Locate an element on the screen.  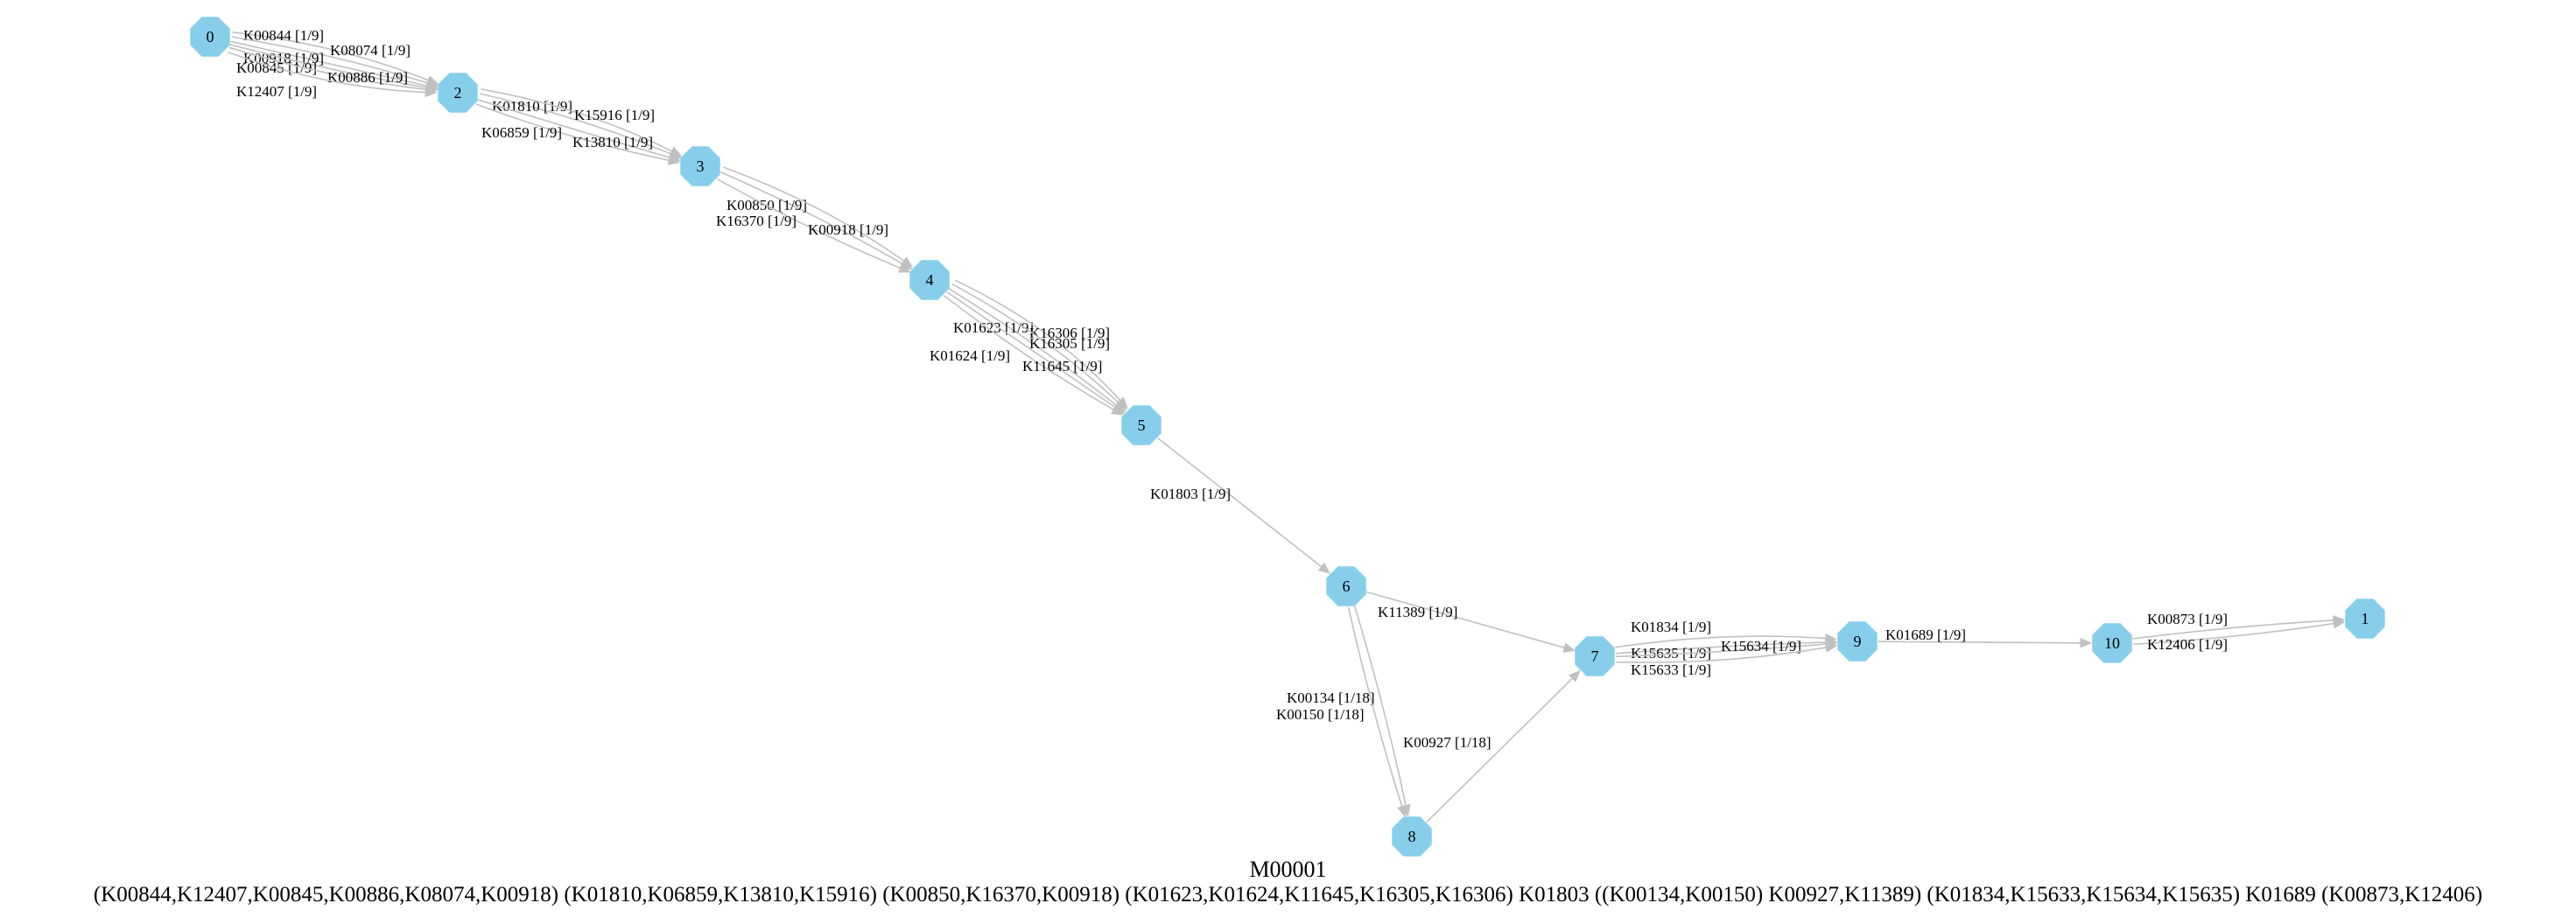
edge-label: K01689 [1/9] is located at coordinates (1925, 634).